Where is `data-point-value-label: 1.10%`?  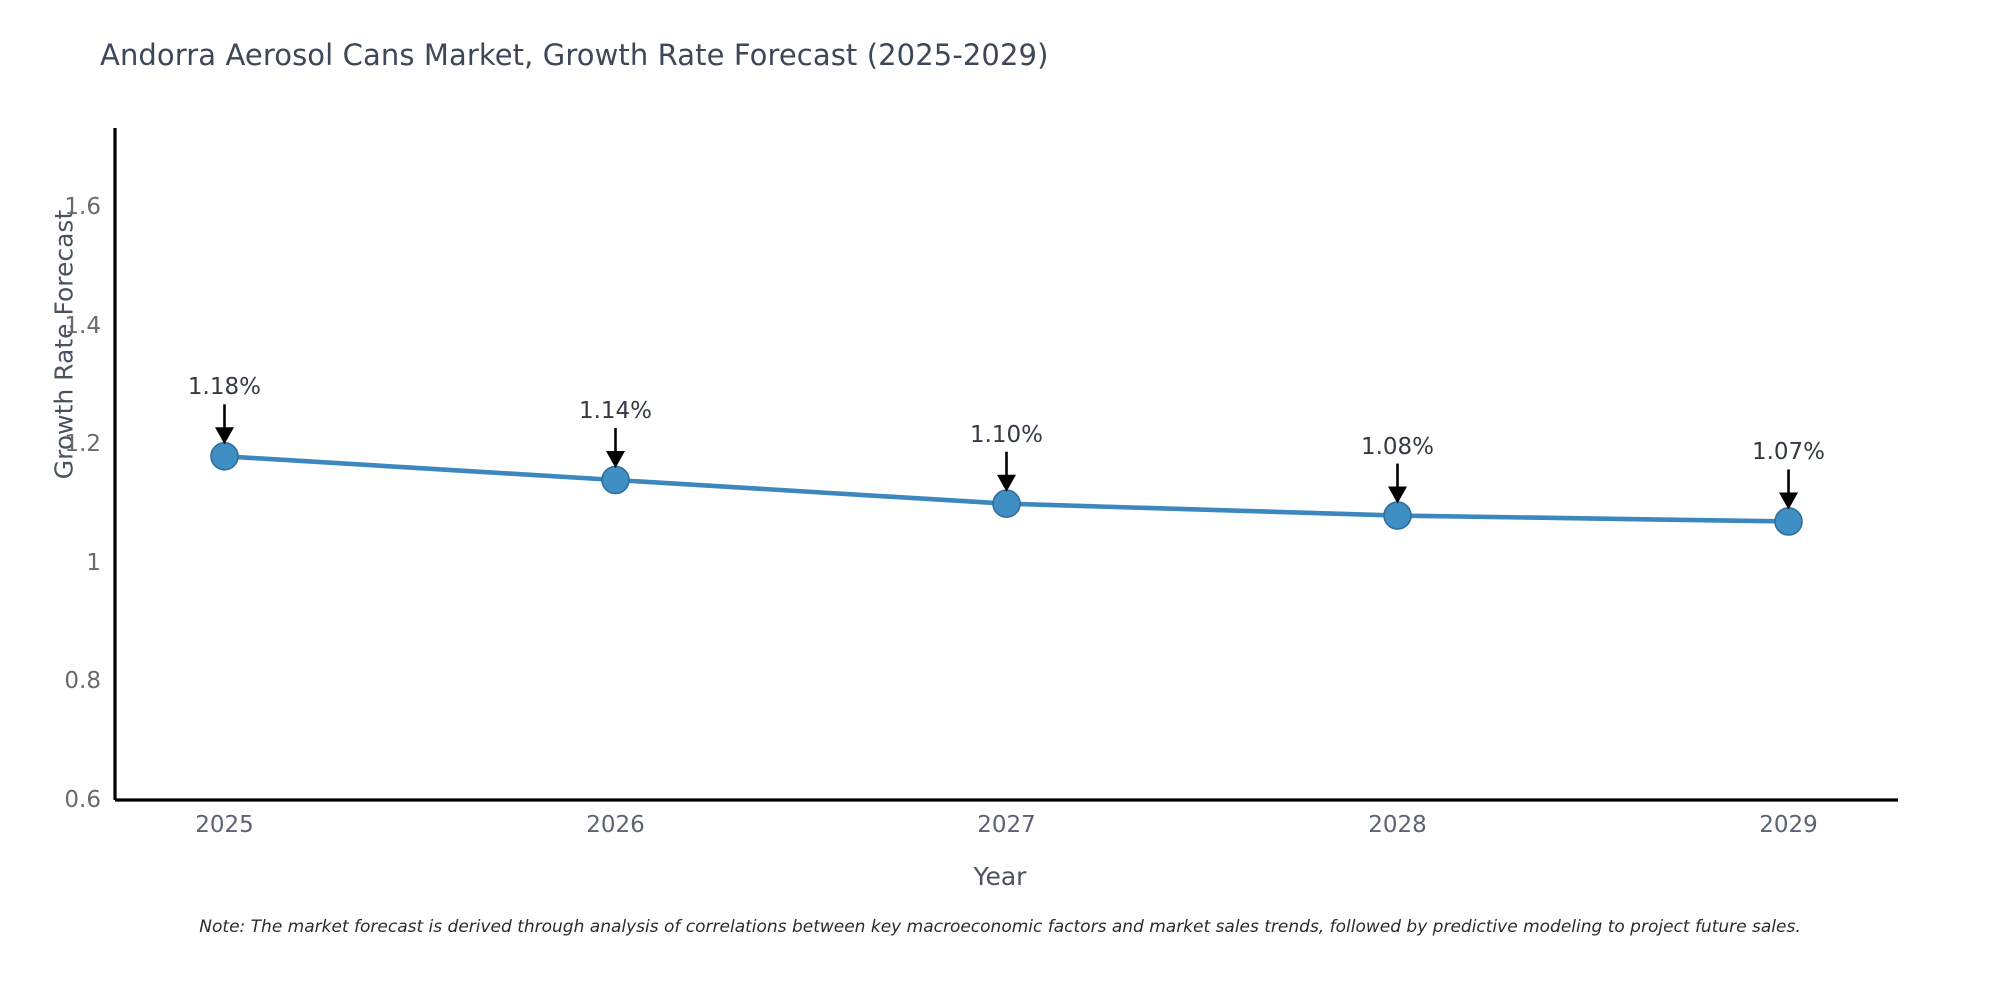 data-point-value-label: 1.10% is located at coordinates (1006, 434).